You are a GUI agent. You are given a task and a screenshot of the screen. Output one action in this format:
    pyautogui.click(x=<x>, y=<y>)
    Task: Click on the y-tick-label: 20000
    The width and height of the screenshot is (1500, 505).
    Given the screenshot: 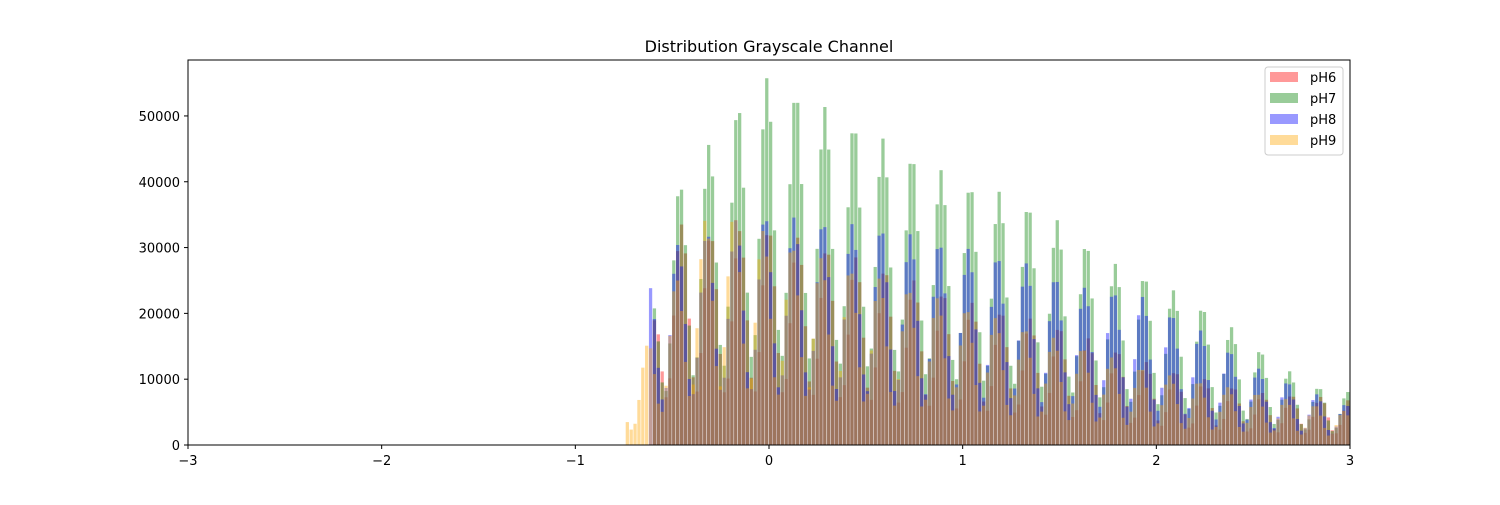 What is the action you would take?
    pyautogui.click(x=159, y=314)
    